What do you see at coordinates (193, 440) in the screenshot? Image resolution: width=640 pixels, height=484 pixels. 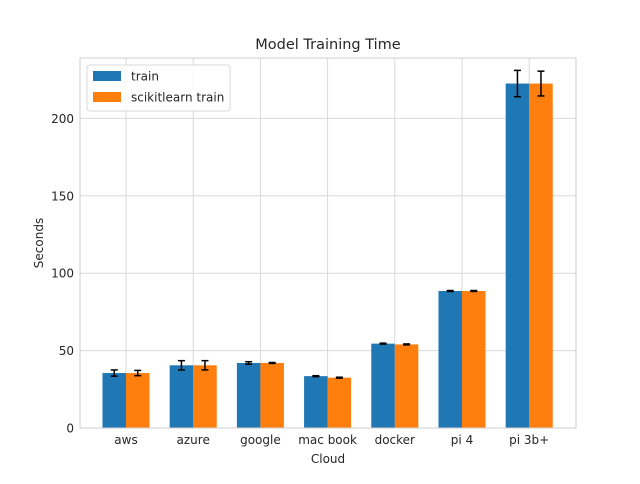 I see `x-tick-label-azure: azure` at bounding box center [193, 440].